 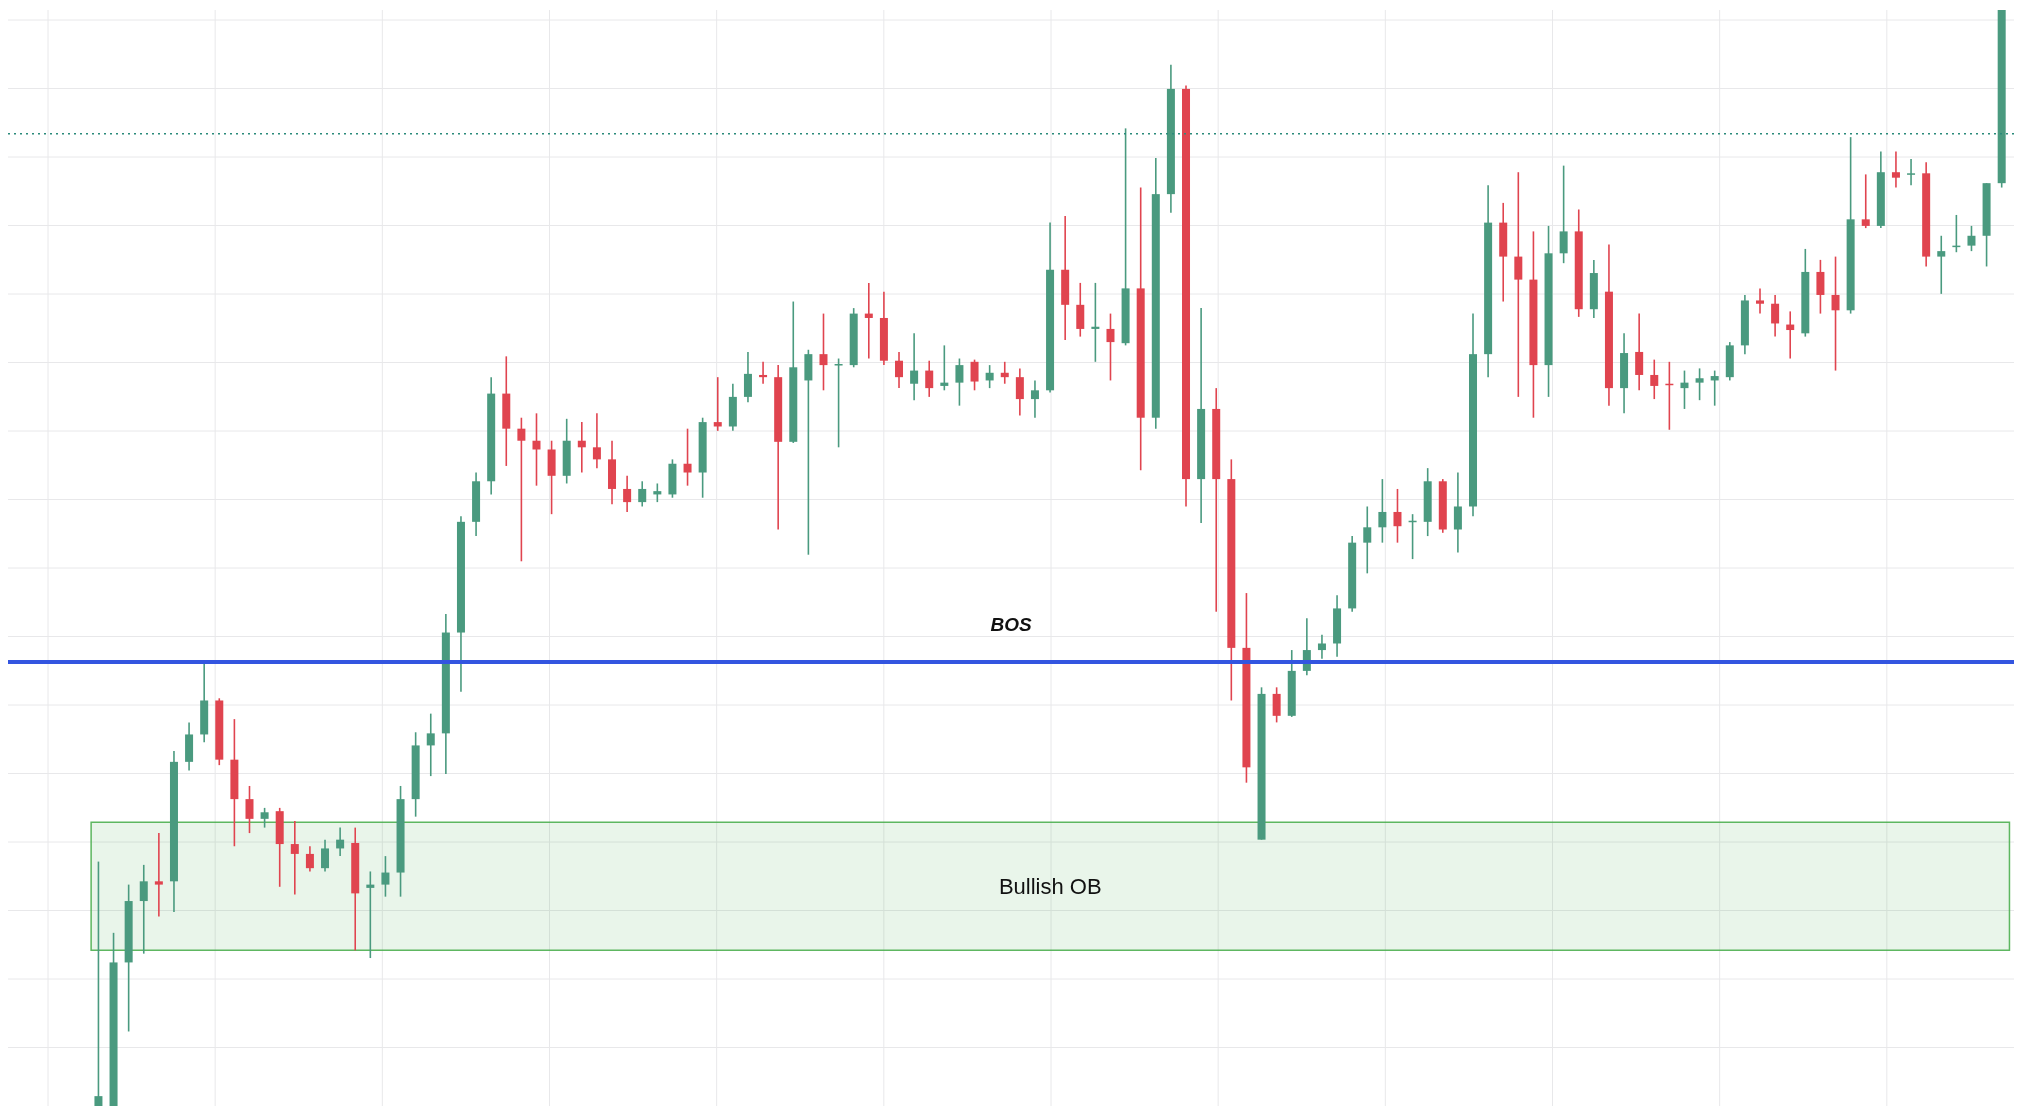 What do you see at coordinates (1011, 625) in the screenshot?
I see `ref-line-label: BOS` at bounding box center [1011, 625].